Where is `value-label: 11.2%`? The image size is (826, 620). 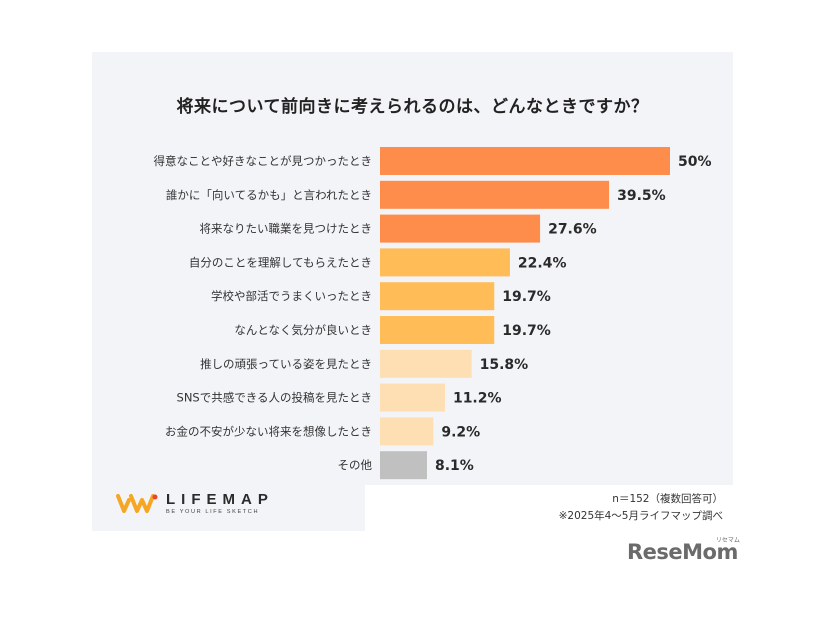
value-label: 11.2% is located at coordinates (477, 399).